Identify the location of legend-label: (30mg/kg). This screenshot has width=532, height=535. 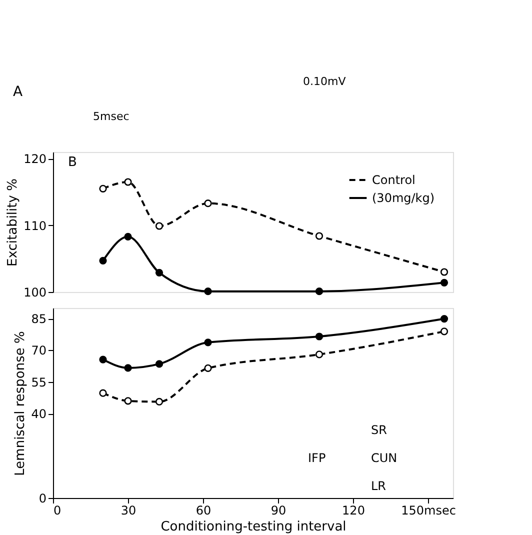
(403, 198).